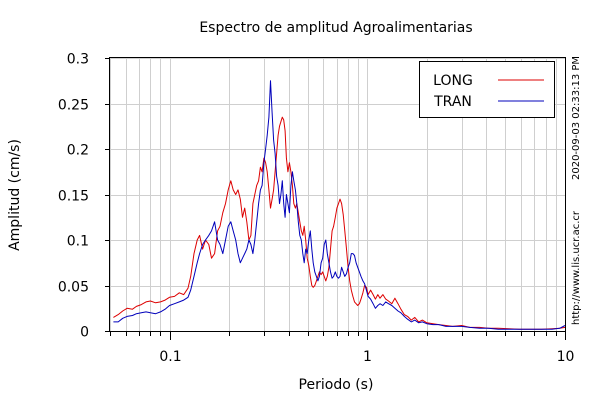  Describe the element at coordinates (73, 106) in the screenshot. I see `y-tick-label: 0.25` at that location.